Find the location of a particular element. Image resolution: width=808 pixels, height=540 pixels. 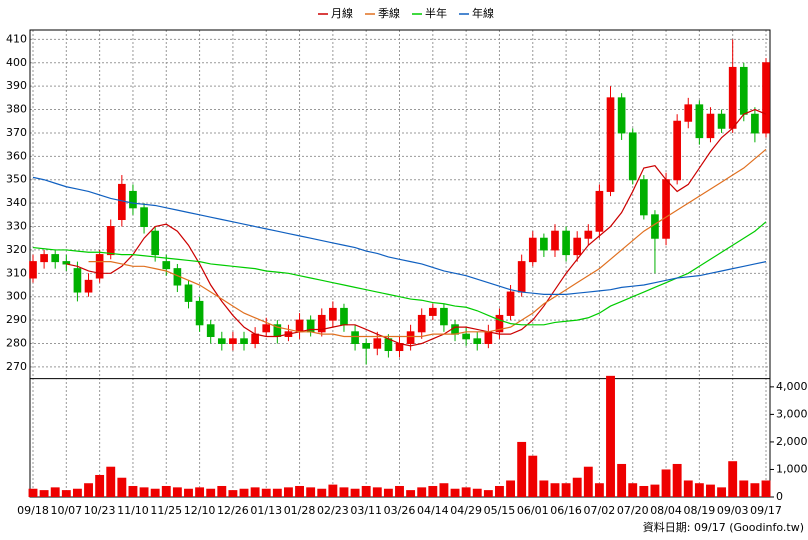

x-tick-label: 09/17 is located at coordinates (766, 510).